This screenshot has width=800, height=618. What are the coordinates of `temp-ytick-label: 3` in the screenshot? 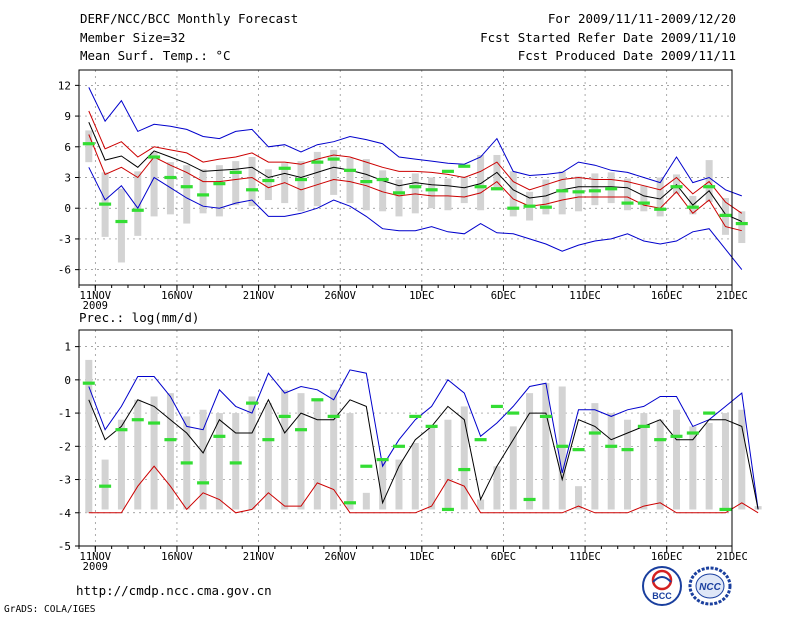 It's located at (67, 178).